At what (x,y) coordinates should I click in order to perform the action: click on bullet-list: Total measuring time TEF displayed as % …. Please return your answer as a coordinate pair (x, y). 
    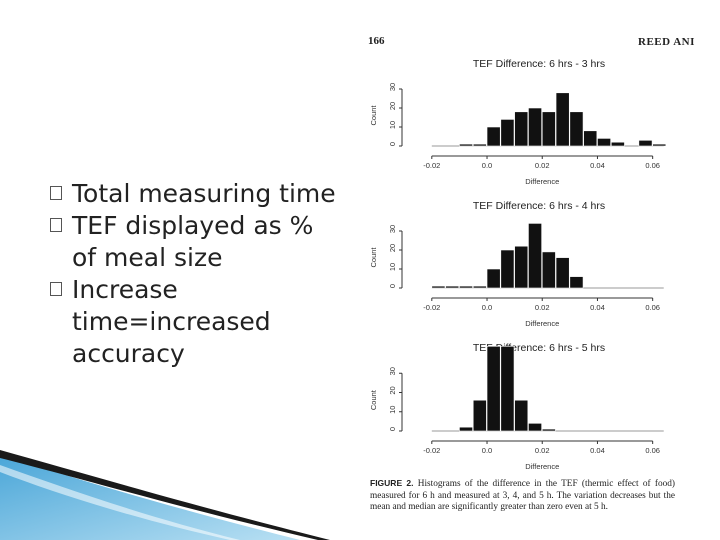
    Looking at the image, I should click on (195, 274).